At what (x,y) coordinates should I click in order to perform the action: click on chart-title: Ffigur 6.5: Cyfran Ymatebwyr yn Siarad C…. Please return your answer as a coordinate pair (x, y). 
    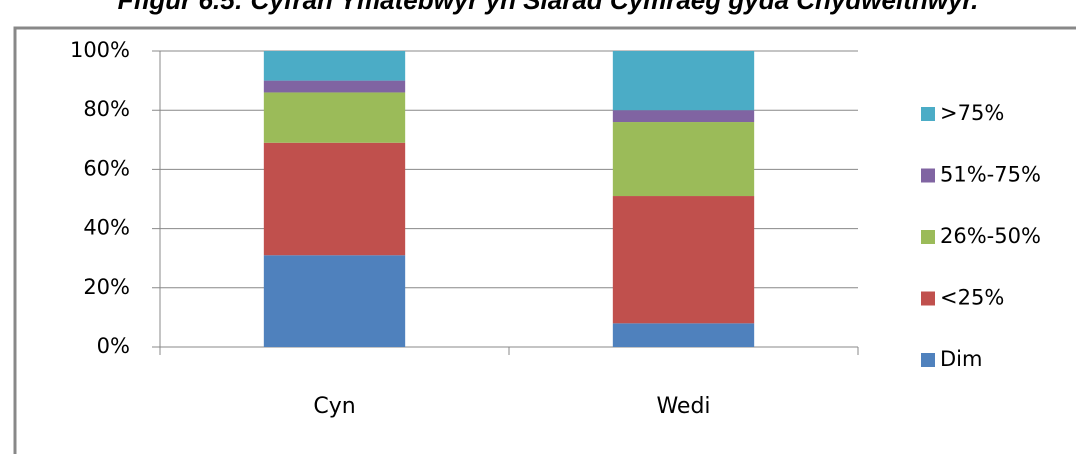
    Looking at the image, I should click on (548, 7).